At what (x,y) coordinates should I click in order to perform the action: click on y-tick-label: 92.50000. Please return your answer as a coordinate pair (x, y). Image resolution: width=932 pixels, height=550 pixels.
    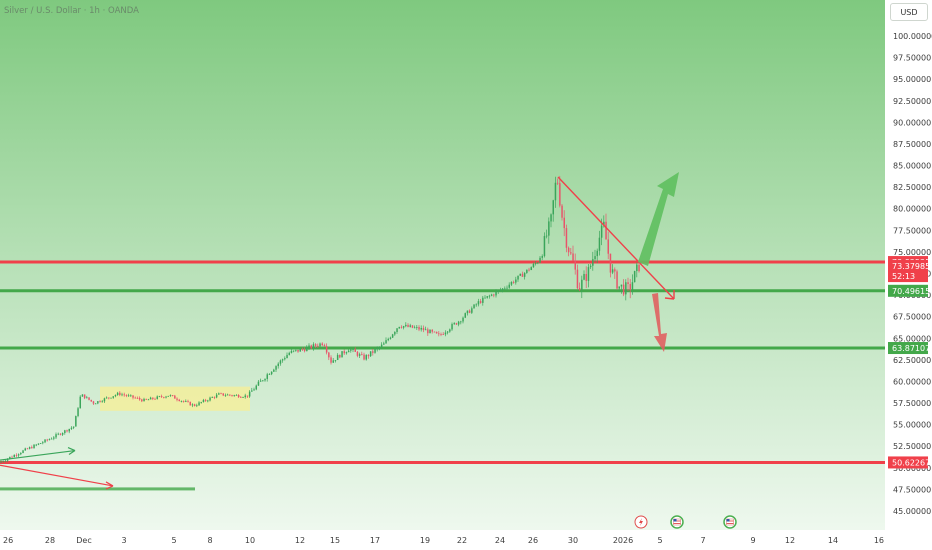
    Looking at the image, I should click on (912, 101).